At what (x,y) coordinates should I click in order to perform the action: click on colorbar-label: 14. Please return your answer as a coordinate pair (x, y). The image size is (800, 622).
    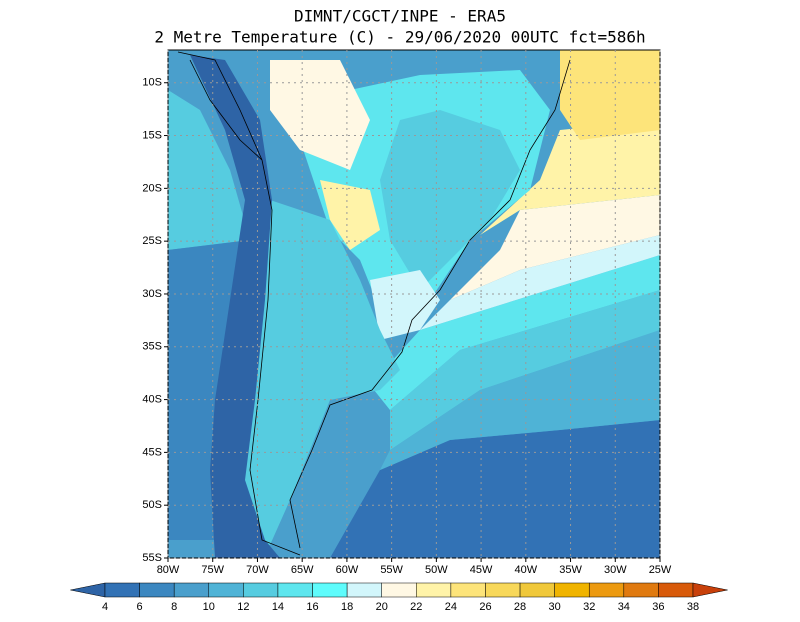
    Looking at the image, I should click on (278, 607).